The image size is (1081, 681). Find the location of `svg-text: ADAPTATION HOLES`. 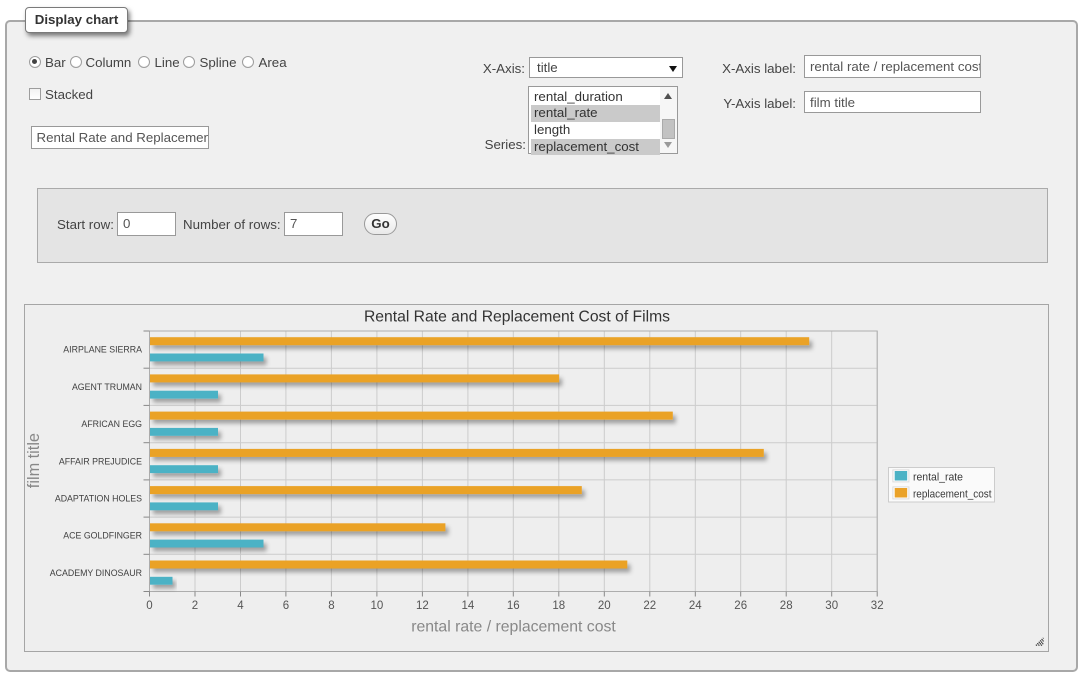

svg-text: ADAPTATION HOLES is located at coordinates (98, 499).